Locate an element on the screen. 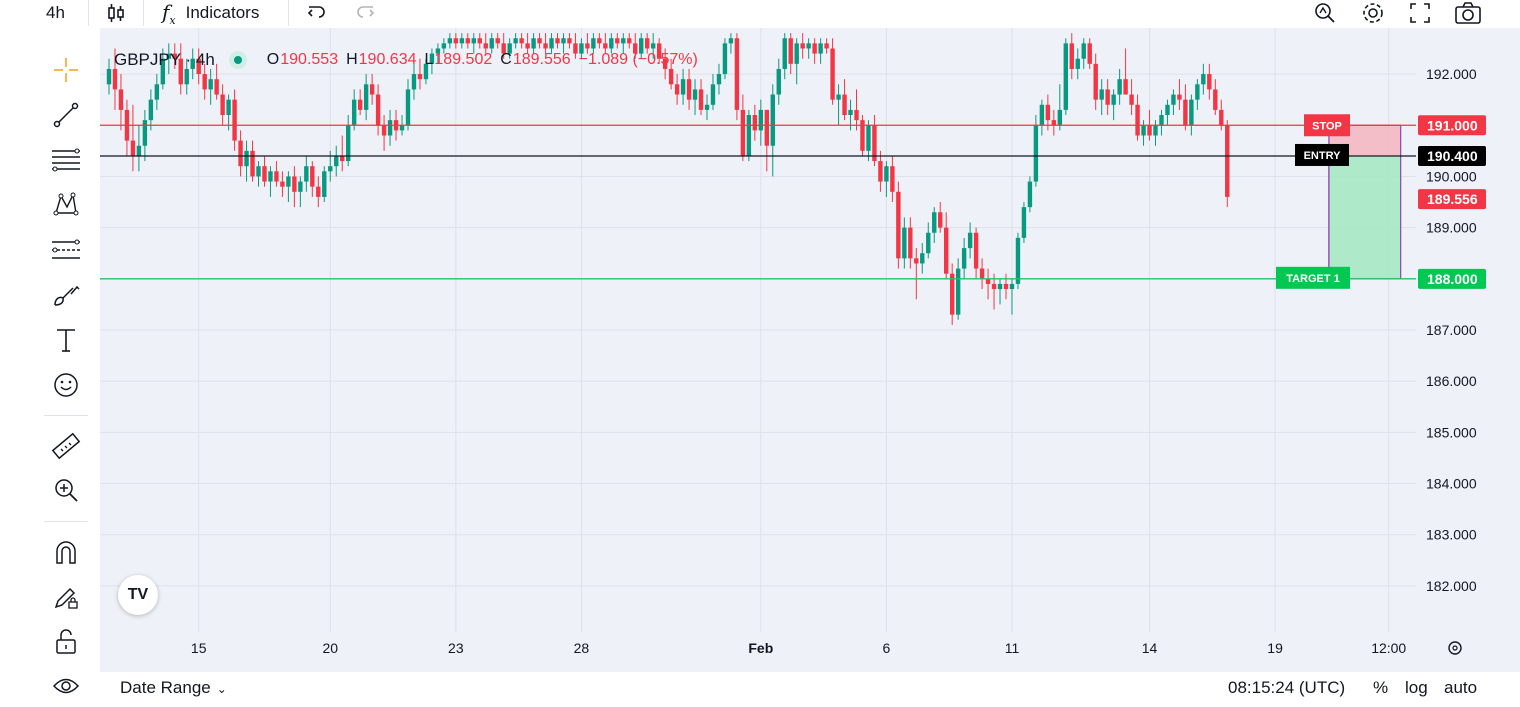 Image resolution: width=1520 pixels, height=707 pixels. stop-tag: STOP is located at coordinates (1327, 125).